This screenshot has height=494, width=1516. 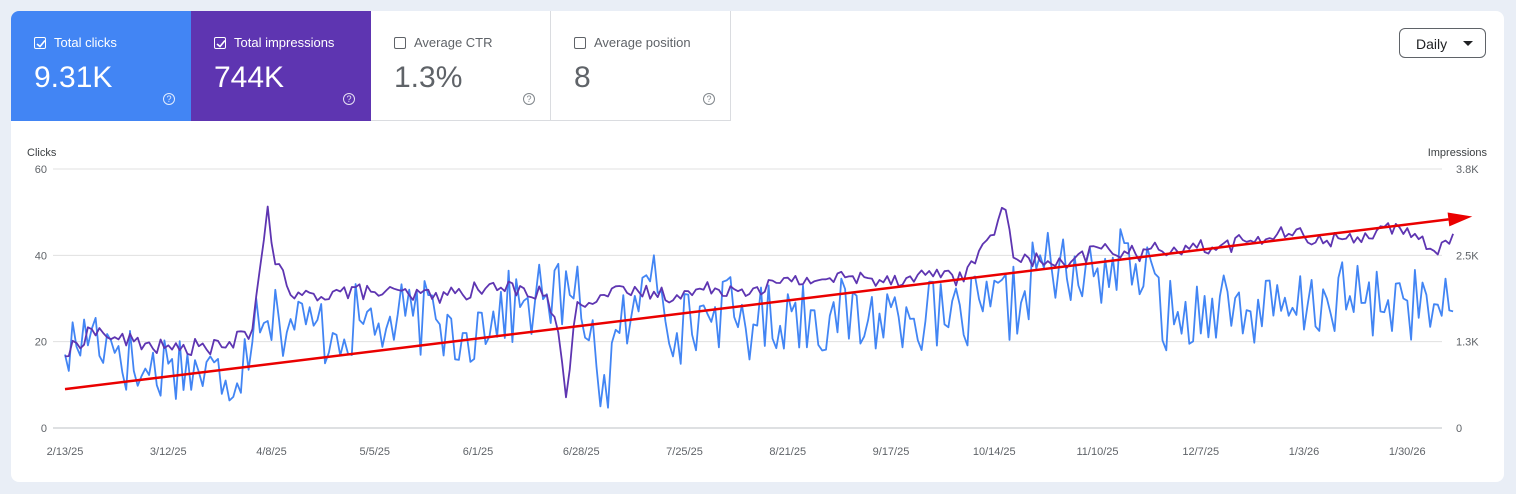 What do you see at coordinates (1467, 343) in the screenshot?
I see `right-tick-label: 1.3K` at bounding box center [1467, 343].